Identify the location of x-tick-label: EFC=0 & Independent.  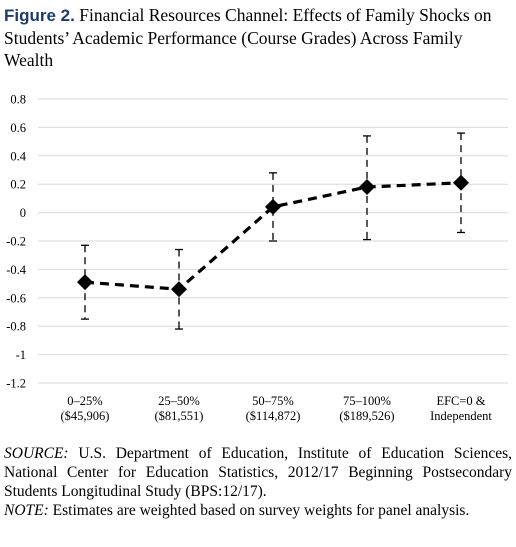
(461, 408).